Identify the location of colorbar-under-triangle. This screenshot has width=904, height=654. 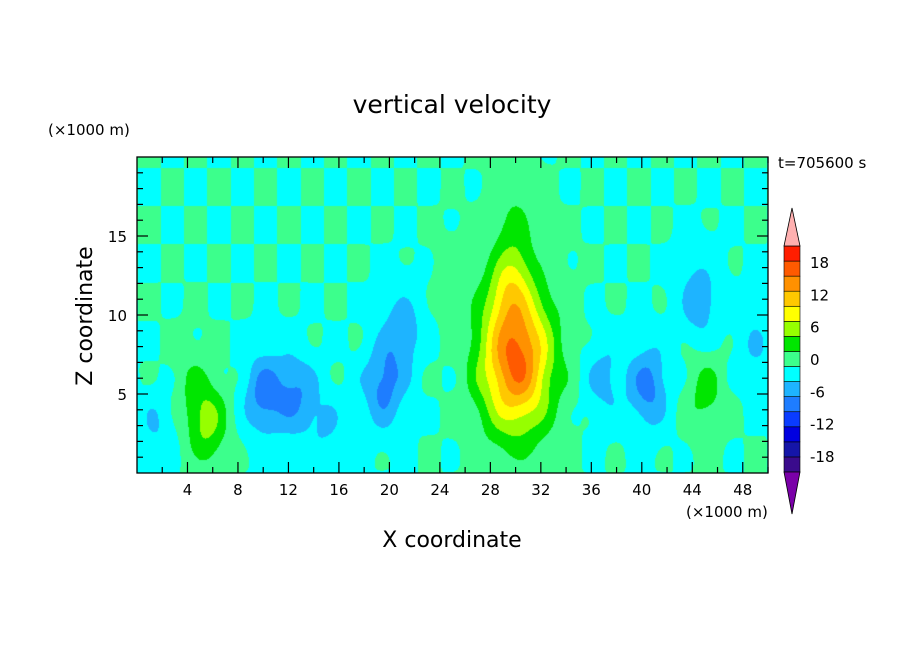
(792, 493).